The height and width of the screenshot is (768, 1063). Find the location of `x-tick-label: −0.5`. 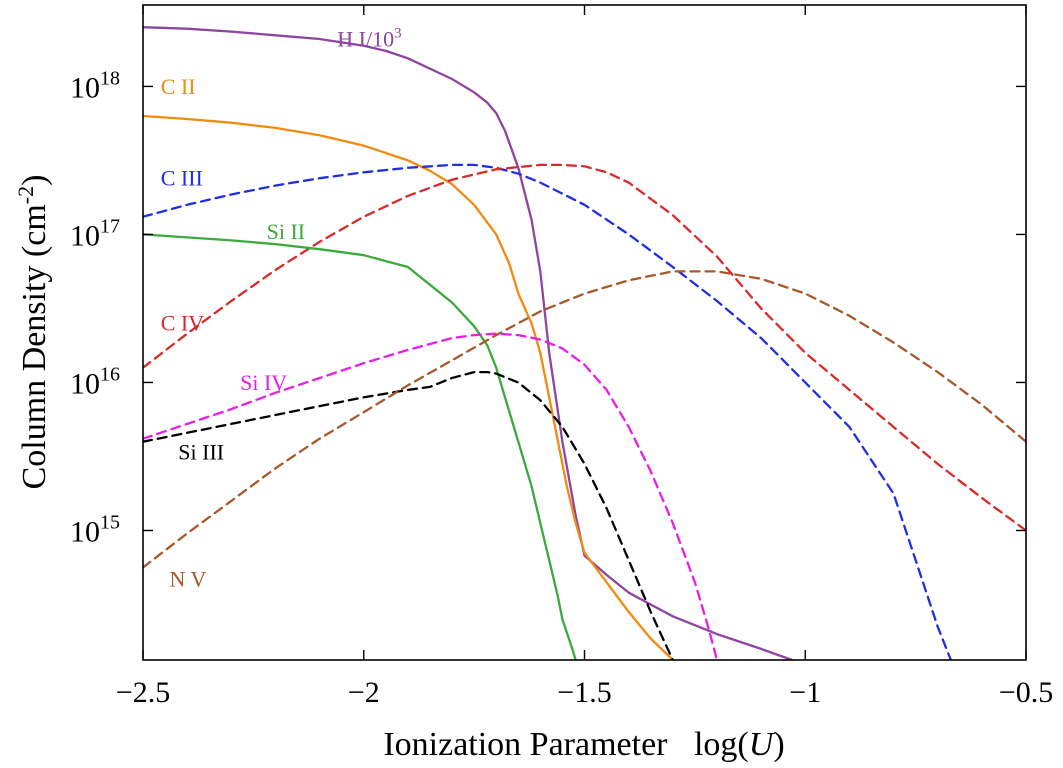

x-tick-label: −0.5 is located at coordinates (1026, 692).